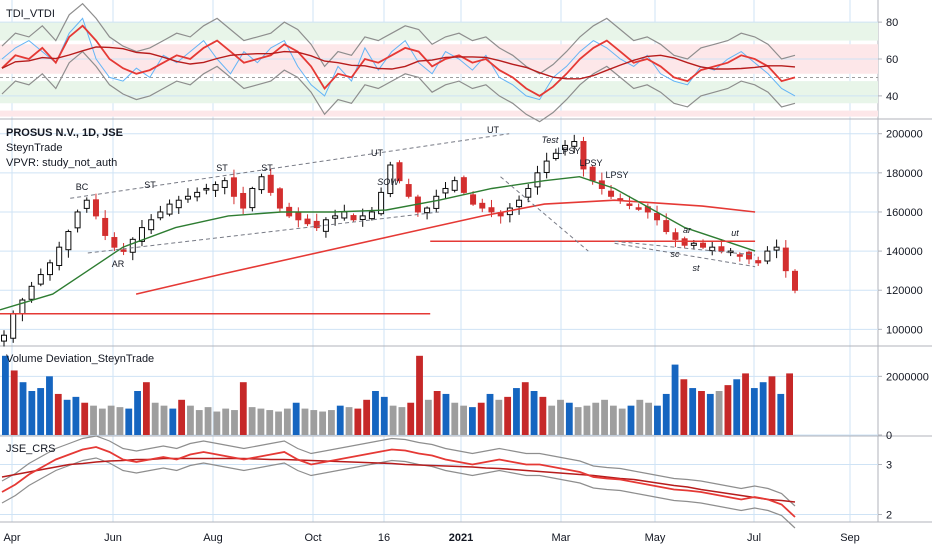 This screenshot has height=550, width=932. I want to click on tdi-rsi-line, so click(398, 60).